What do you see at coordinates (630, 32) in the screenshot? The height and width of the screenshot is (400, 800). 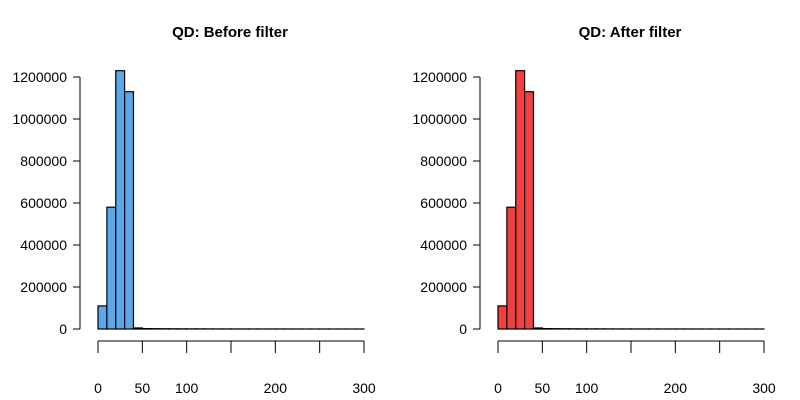 I see `chart-title: QD: After filter` at bounding box center [630, 32].